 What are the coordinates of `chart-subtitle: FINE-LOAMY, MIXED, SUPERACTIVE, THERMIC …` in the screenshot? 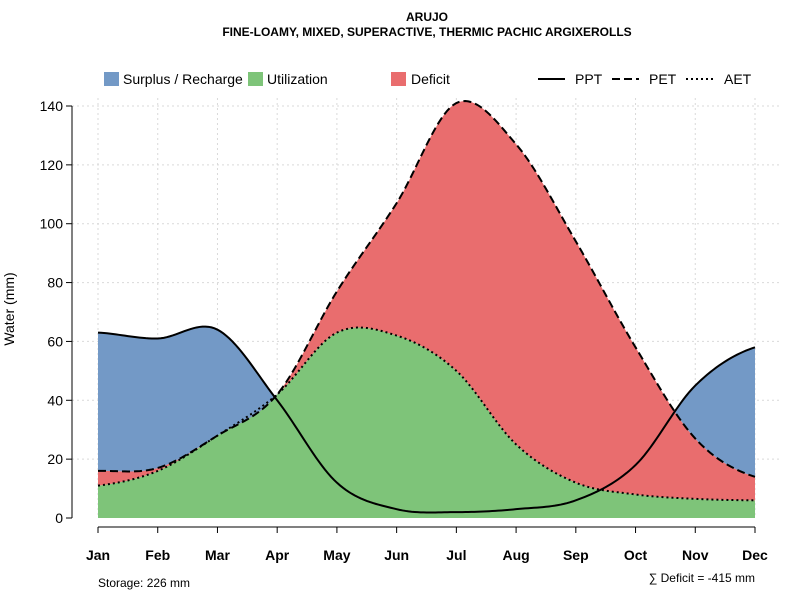 It's located at (426, 32).